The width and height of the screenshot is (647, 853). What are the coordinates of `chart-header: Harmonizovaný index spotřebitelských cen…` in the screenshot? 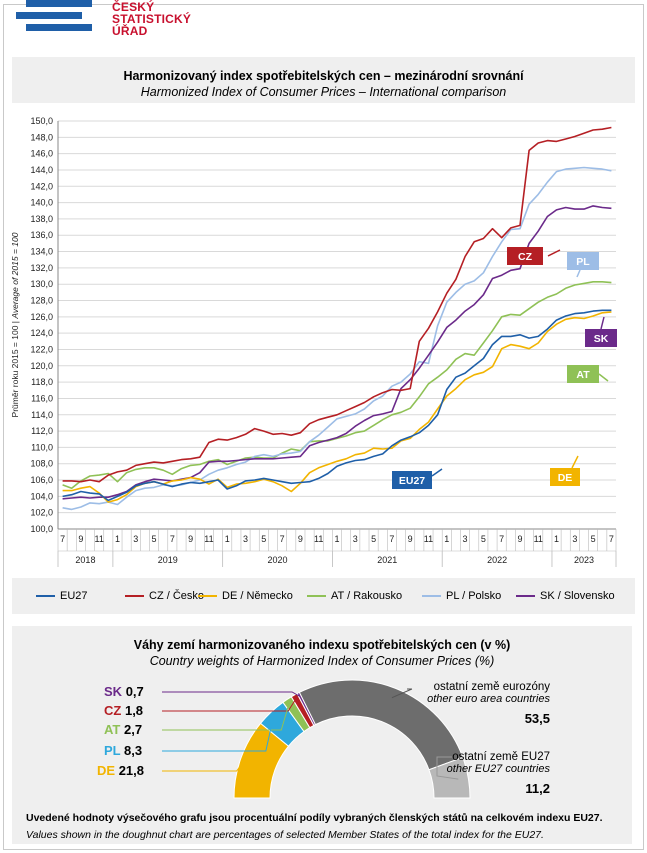 It's located at (323, 80).